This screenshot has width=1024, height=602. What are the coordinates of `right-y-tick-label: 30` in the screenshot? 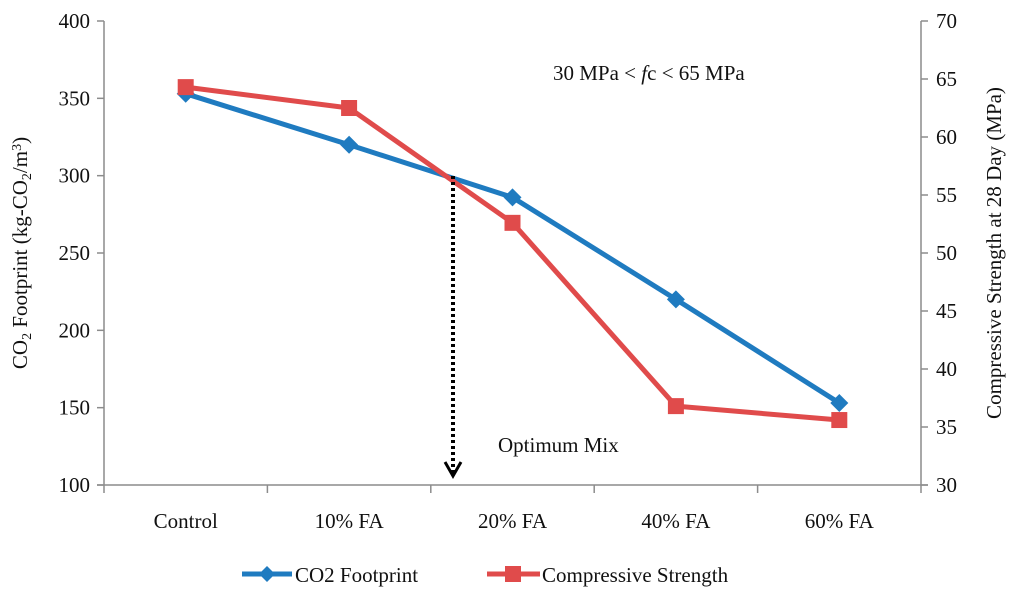 It's located at (946, 485).